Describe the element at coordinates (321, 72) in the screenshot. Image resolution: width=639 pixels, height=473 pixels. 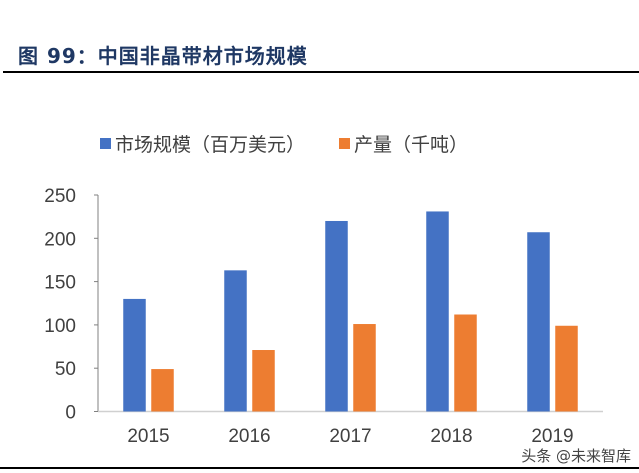
I see `title-divider` at that location.